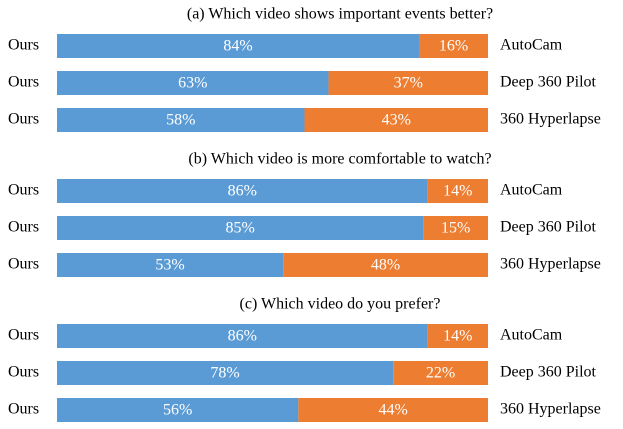  I want to click on value-label: 58%, so click(180, 120).